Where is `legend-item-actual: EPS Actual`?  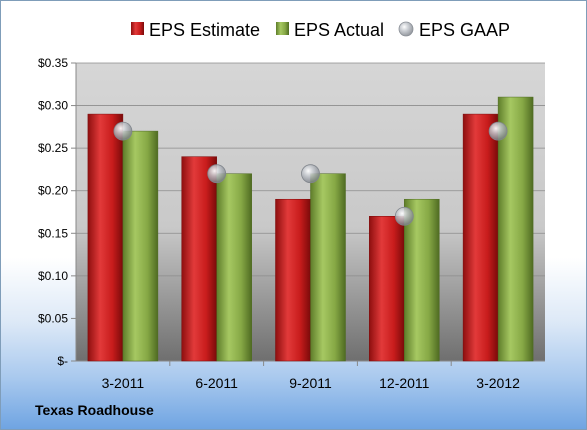
legend-item-actual: EPS Actual is located at coordinates (330, 30).